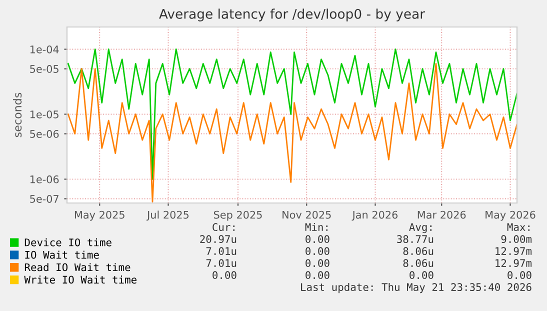  Describe the element at coordinates (316, 226) in the screenshot. I see `text: Min:` at that location.